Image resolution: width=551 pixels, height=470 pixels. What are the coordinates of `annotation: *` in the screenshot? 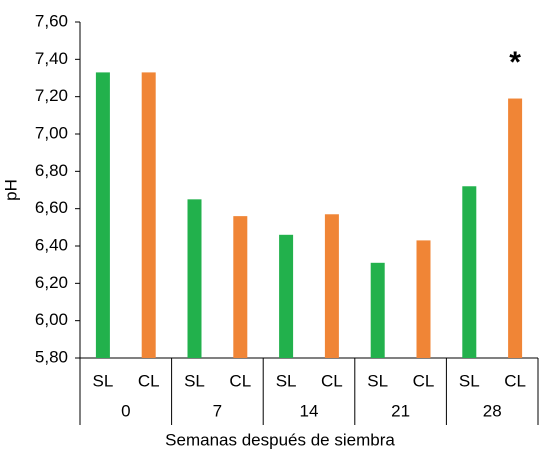 It's located at (515, 62).